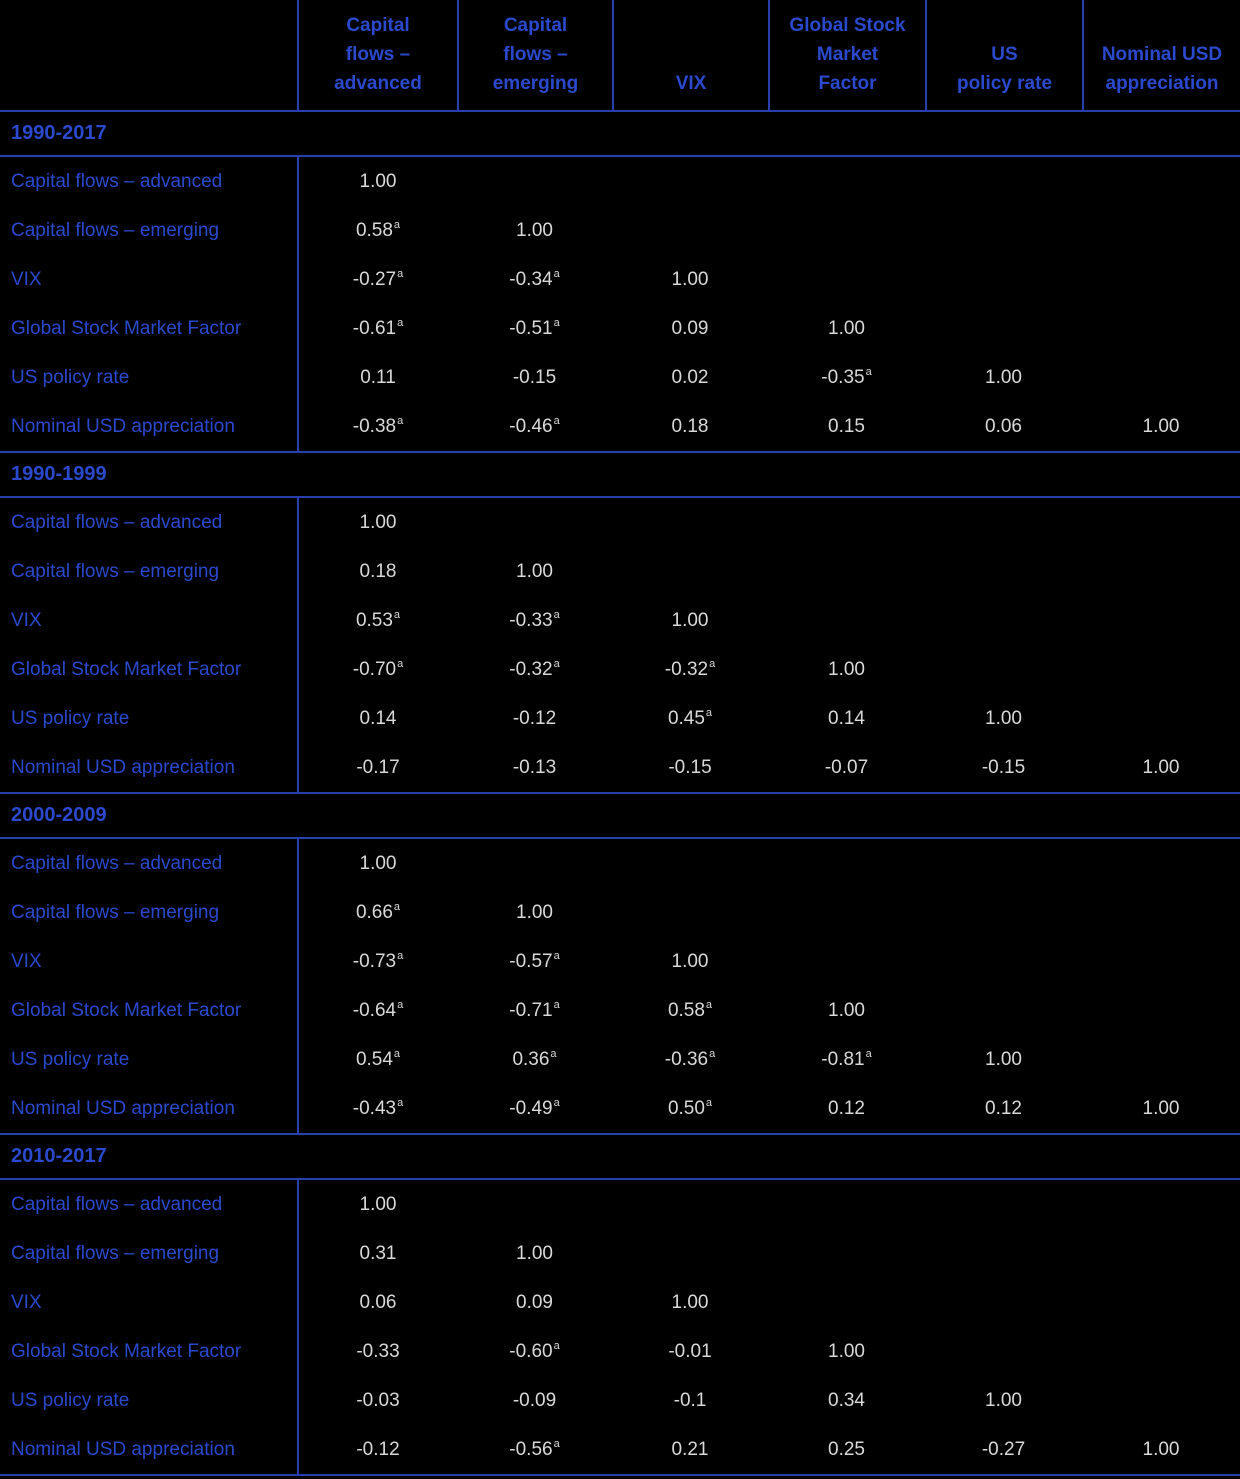 Image resolution: width=1240 pixels, height=1479 pixels. I want to click on value-cell: -0.32 a, so click(690, 668).